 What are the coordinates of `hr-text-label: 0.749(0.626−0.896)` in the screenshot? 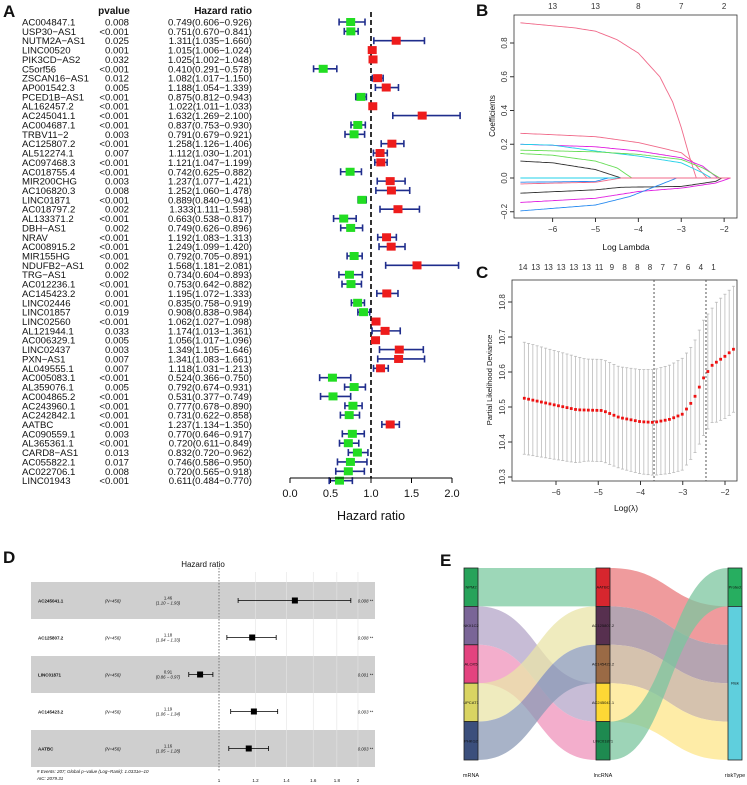 It's located at (210, 228).